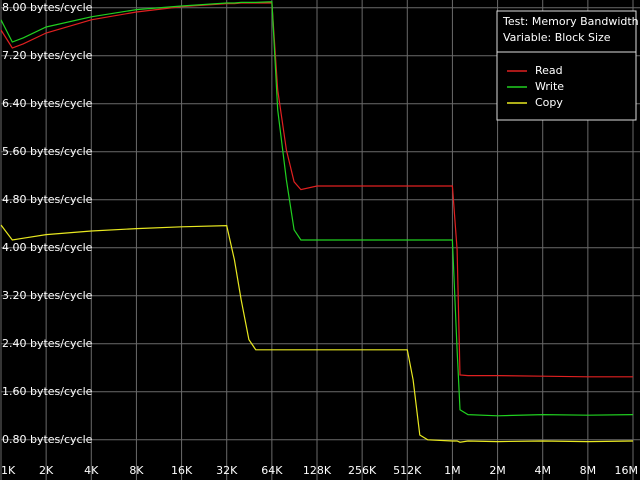 The height and width of the screenshot is (480, 640). What do you see at coordinates (47, 391) in the screenshot?
I see `y-tick-label: 1.60 bytes/cycle` at bounding box center [47, 391].